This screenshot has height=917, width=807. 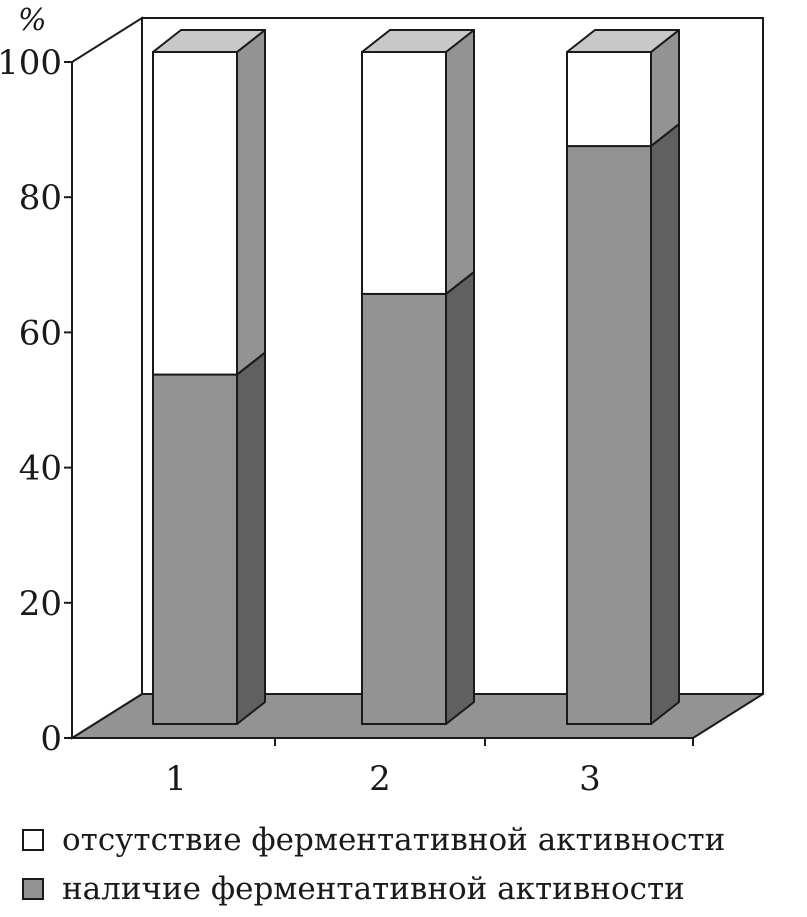 What do you see at coordinates (51, 739) in the screenshot?
I see `y-tick-label-0: 0` at bounding box center [51, 739].